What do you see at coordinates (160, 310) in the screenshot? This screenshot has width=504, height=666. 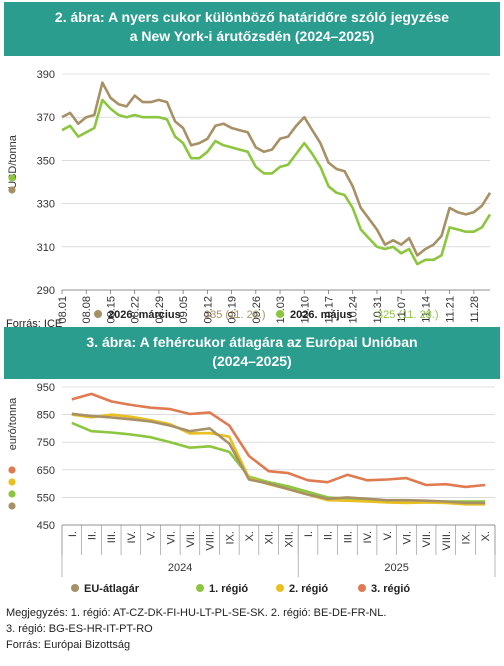 I see `chart1-xtick-label: 08.29` at bounding box center [160, 310].